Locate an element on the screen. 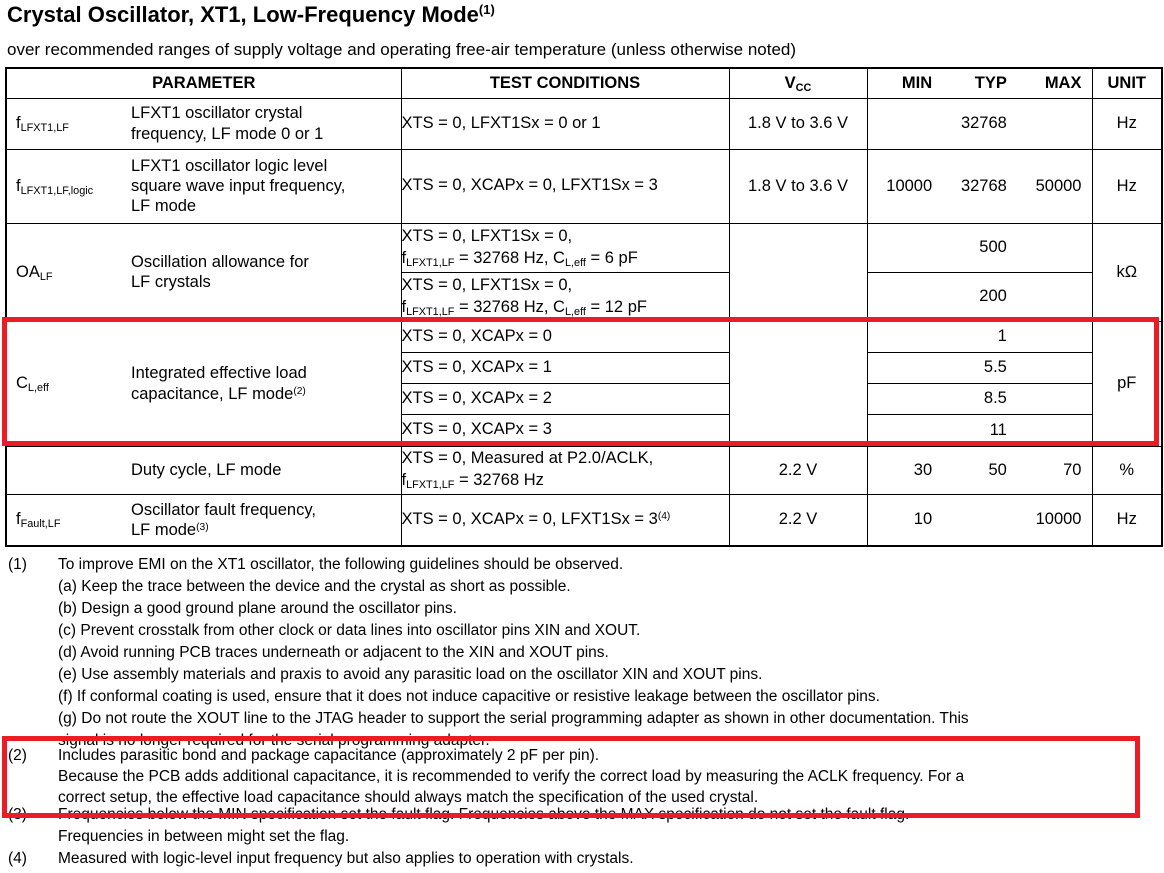 This screenshot has height=873, width=1164. value-typ: 11 is located at coordinates (998, 429).